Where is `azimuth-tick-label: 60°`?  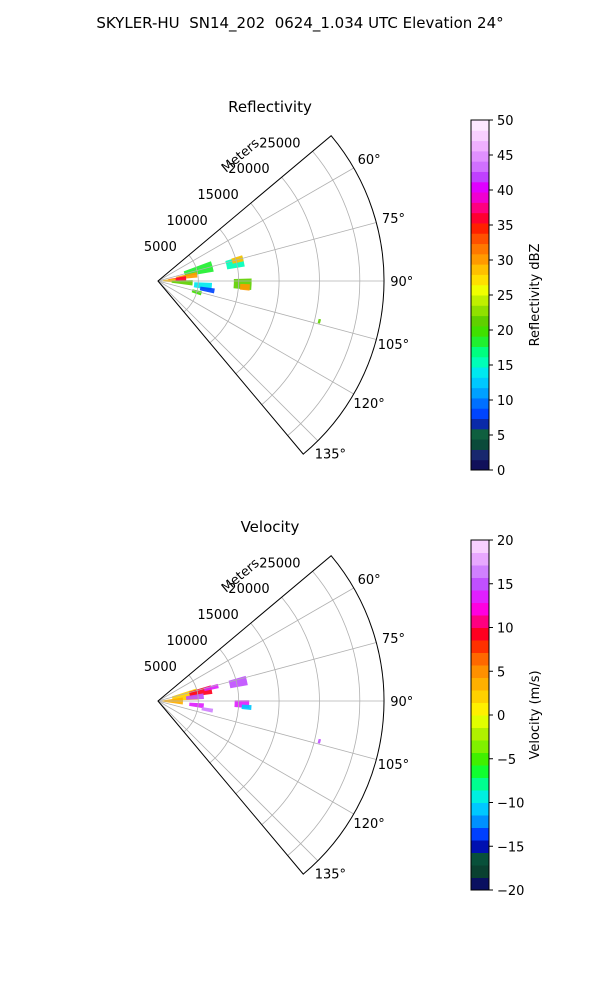
azimuth-tick-label: 60° is located at coordinates (369, 160).